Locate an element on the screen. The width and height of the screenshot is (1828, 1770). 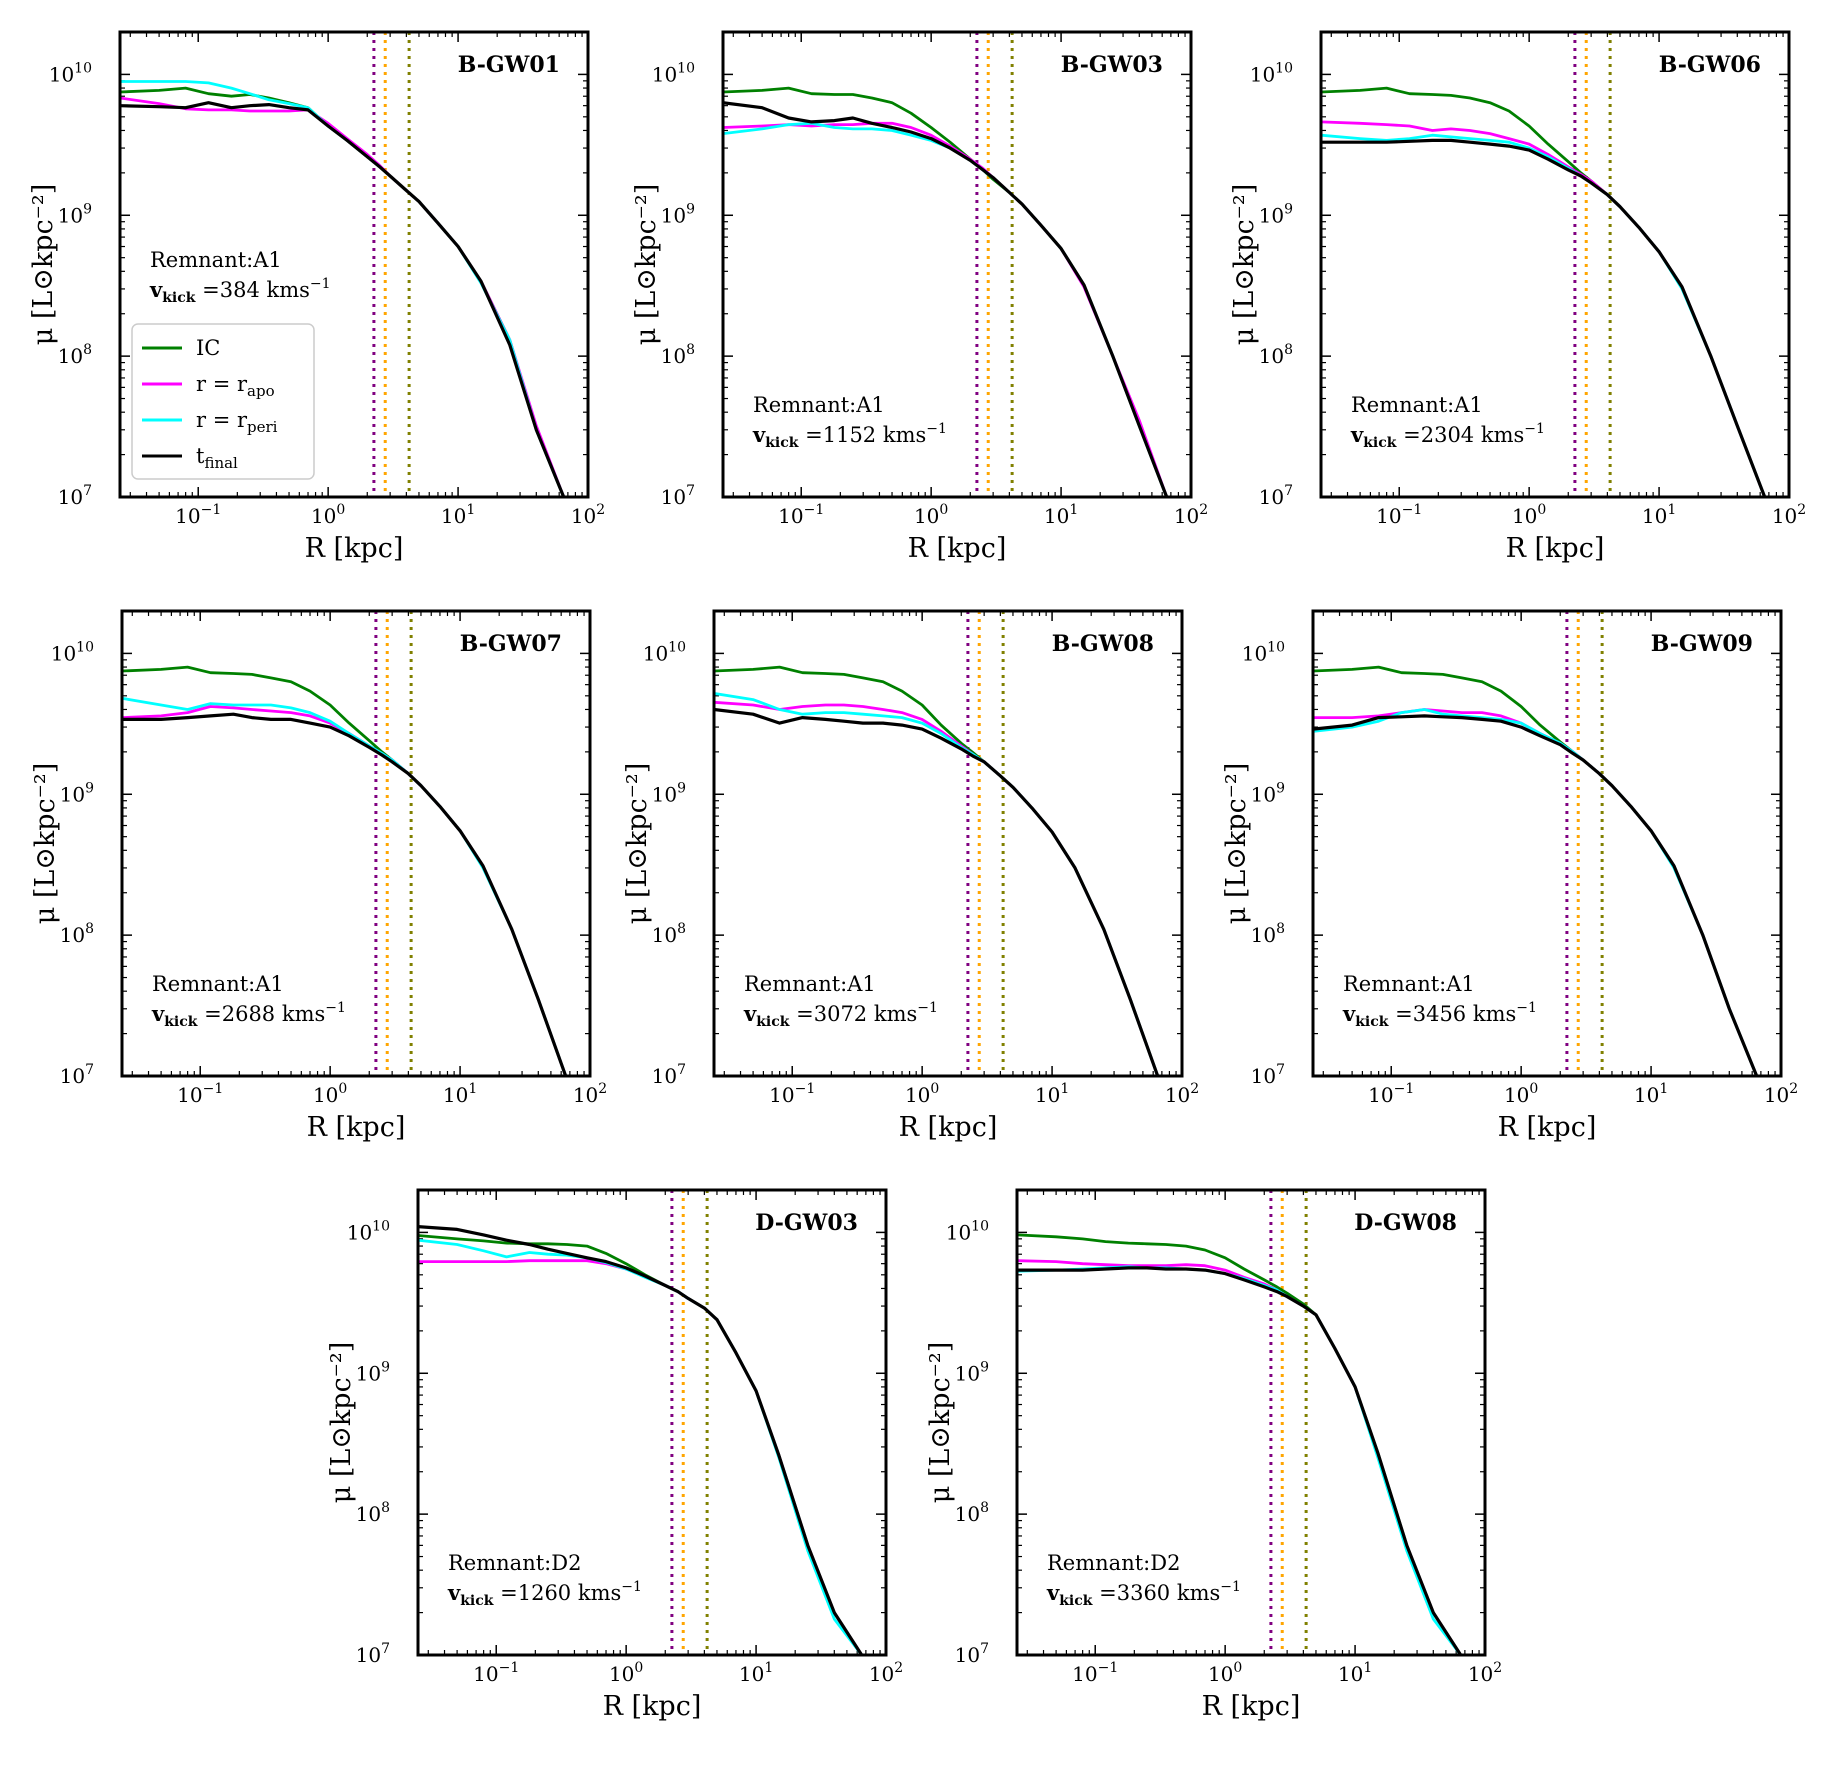
panel-title: B-GW07 is located at coordinates (511, 644).